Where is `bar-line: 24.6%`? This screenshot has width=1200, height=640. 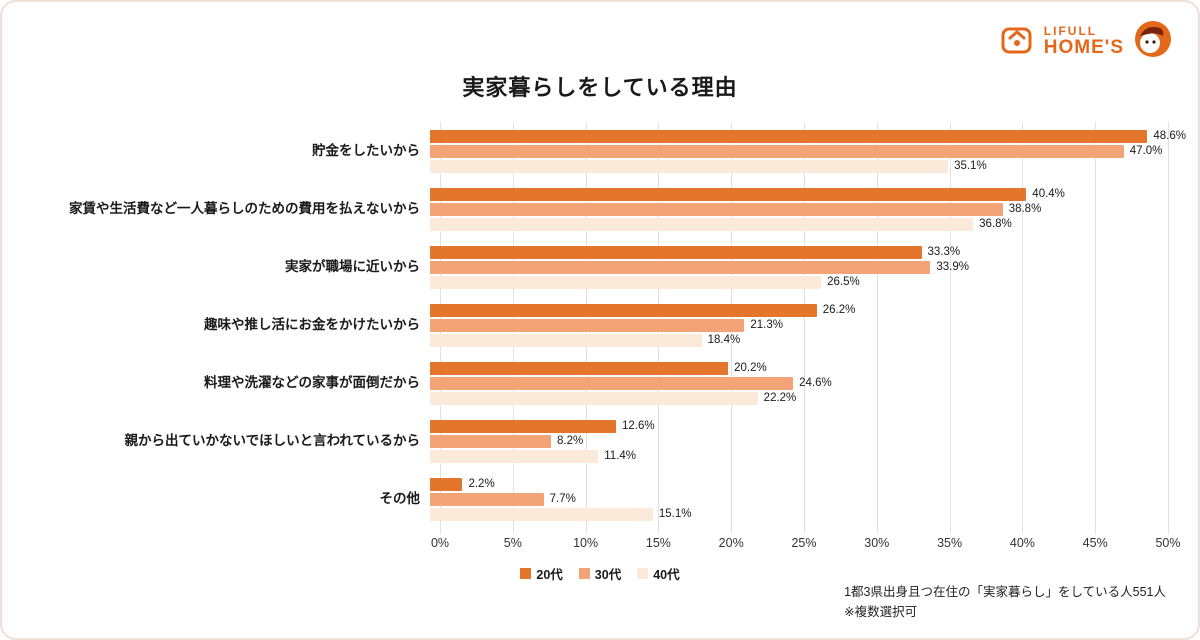
bar-line: 24.6% is located at coordinates (799, 383).